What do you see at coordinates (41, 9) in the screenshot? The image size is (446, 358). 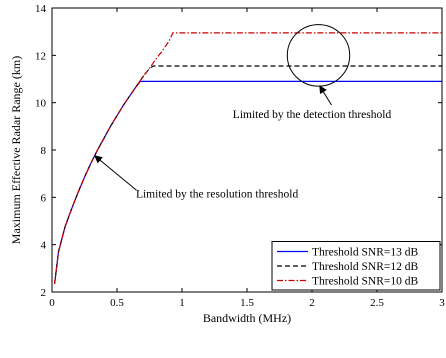 I see `y-tick-label: 14` at bounding box center [41, 9].